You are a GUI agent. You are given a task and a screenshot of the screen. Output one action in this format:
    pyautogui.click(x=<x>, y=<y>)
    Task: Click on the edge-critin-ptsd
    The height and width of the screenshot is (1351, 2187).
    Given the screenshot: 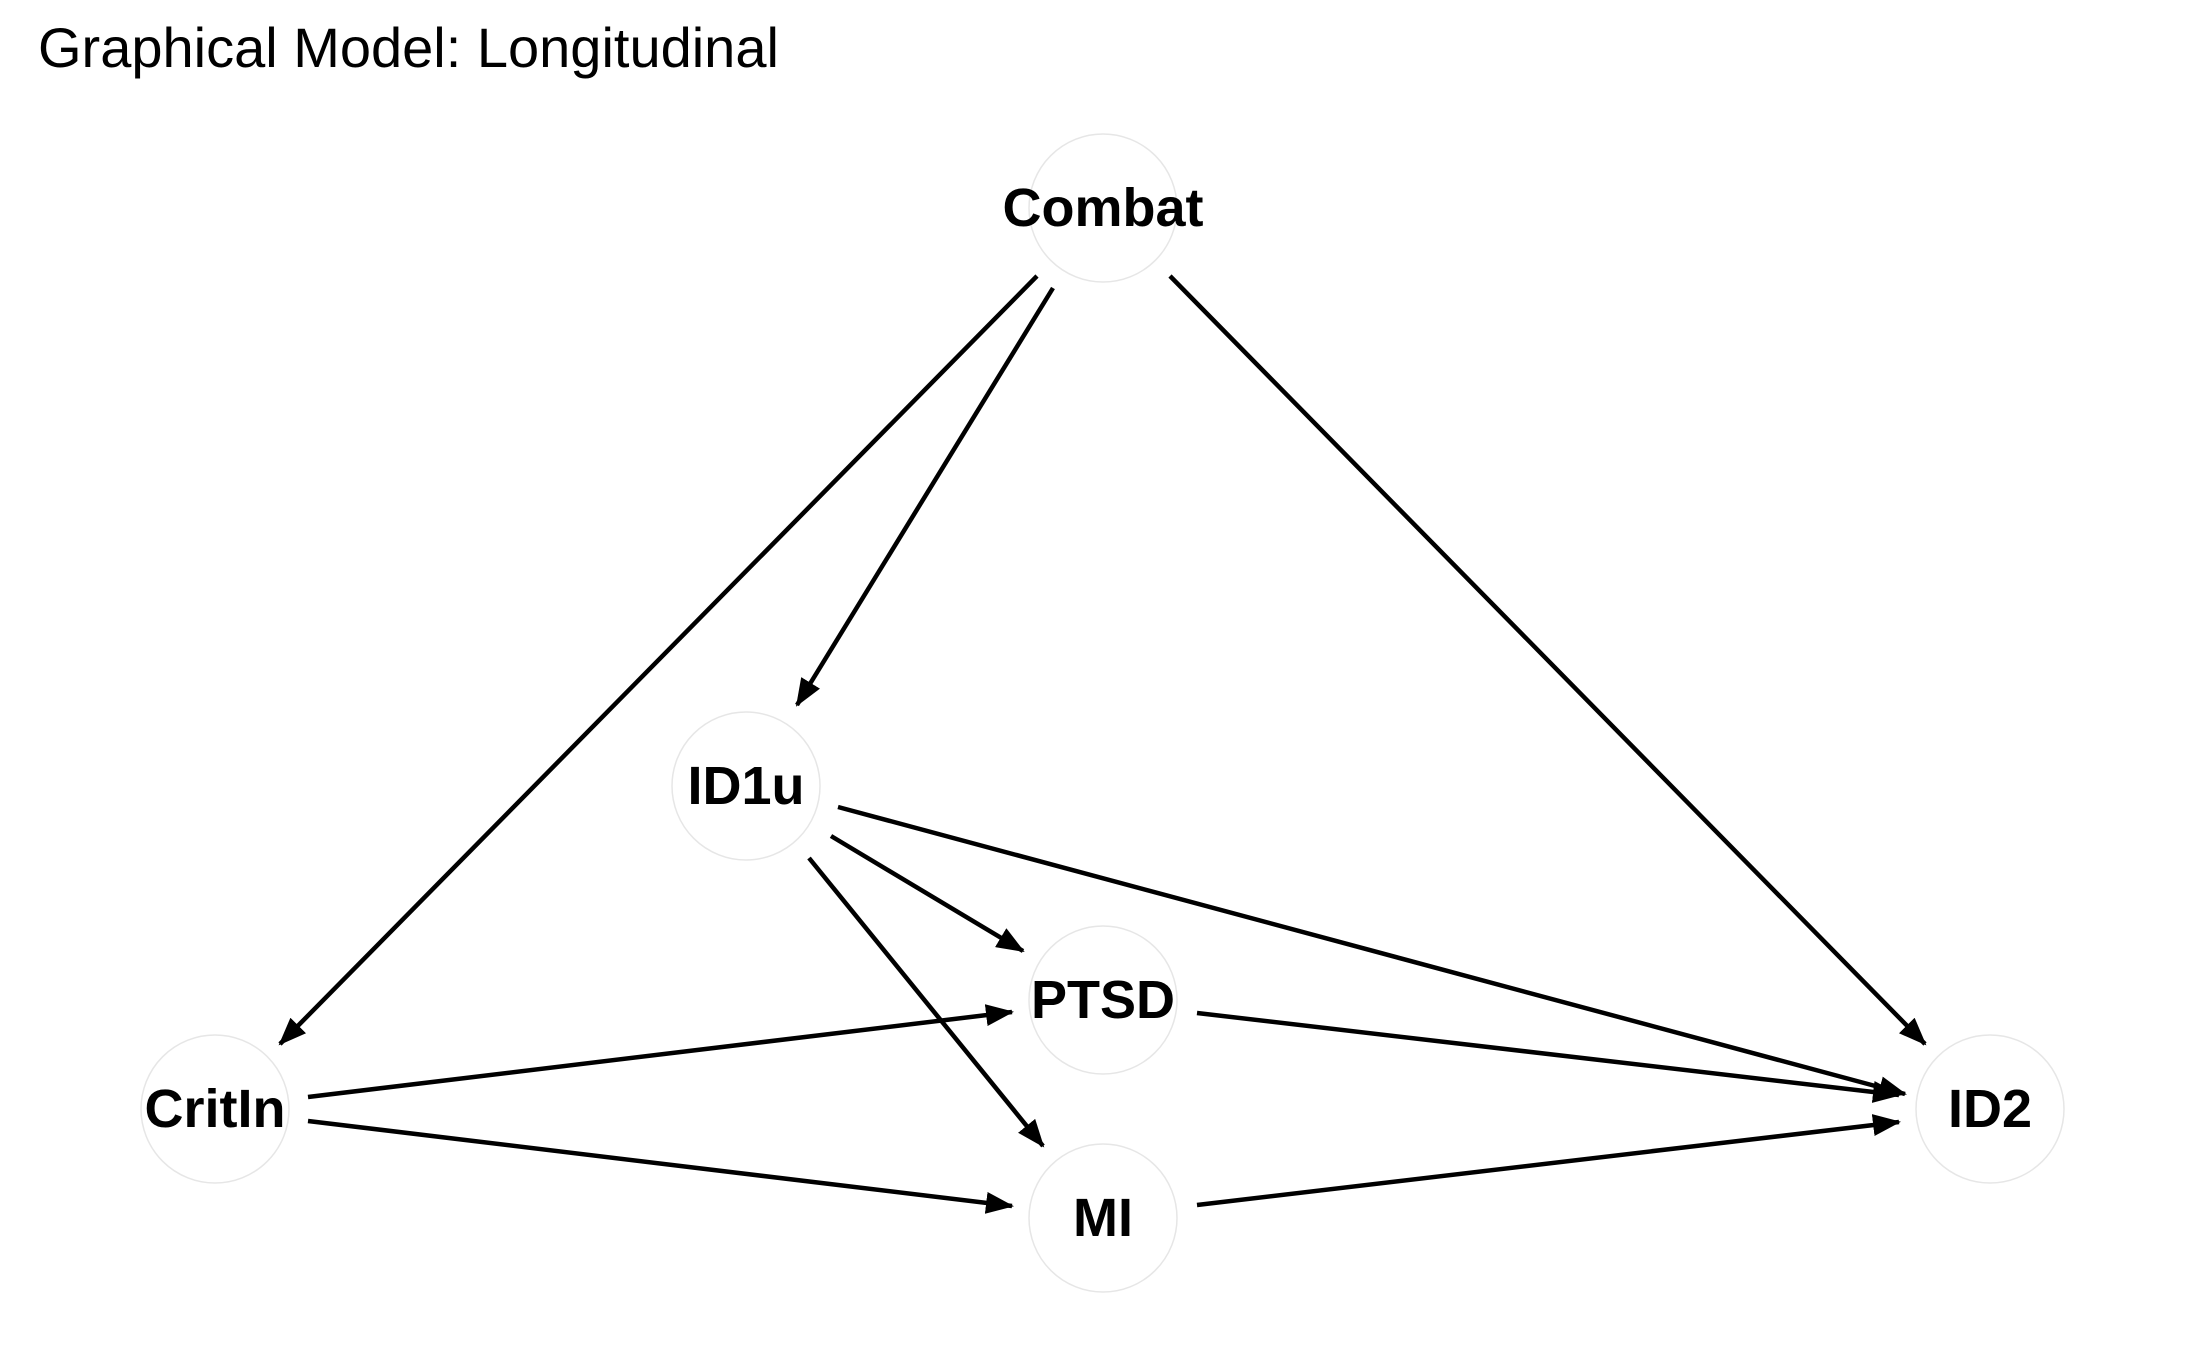 What is the action you would take?
    pyautogui.click(x=660, y=1052)
    